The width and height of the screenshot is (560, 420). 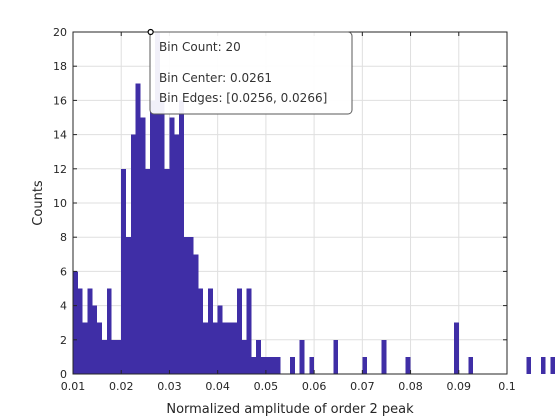 I want to click on x-tick-label: 0.07, so click(x=362, y=386).